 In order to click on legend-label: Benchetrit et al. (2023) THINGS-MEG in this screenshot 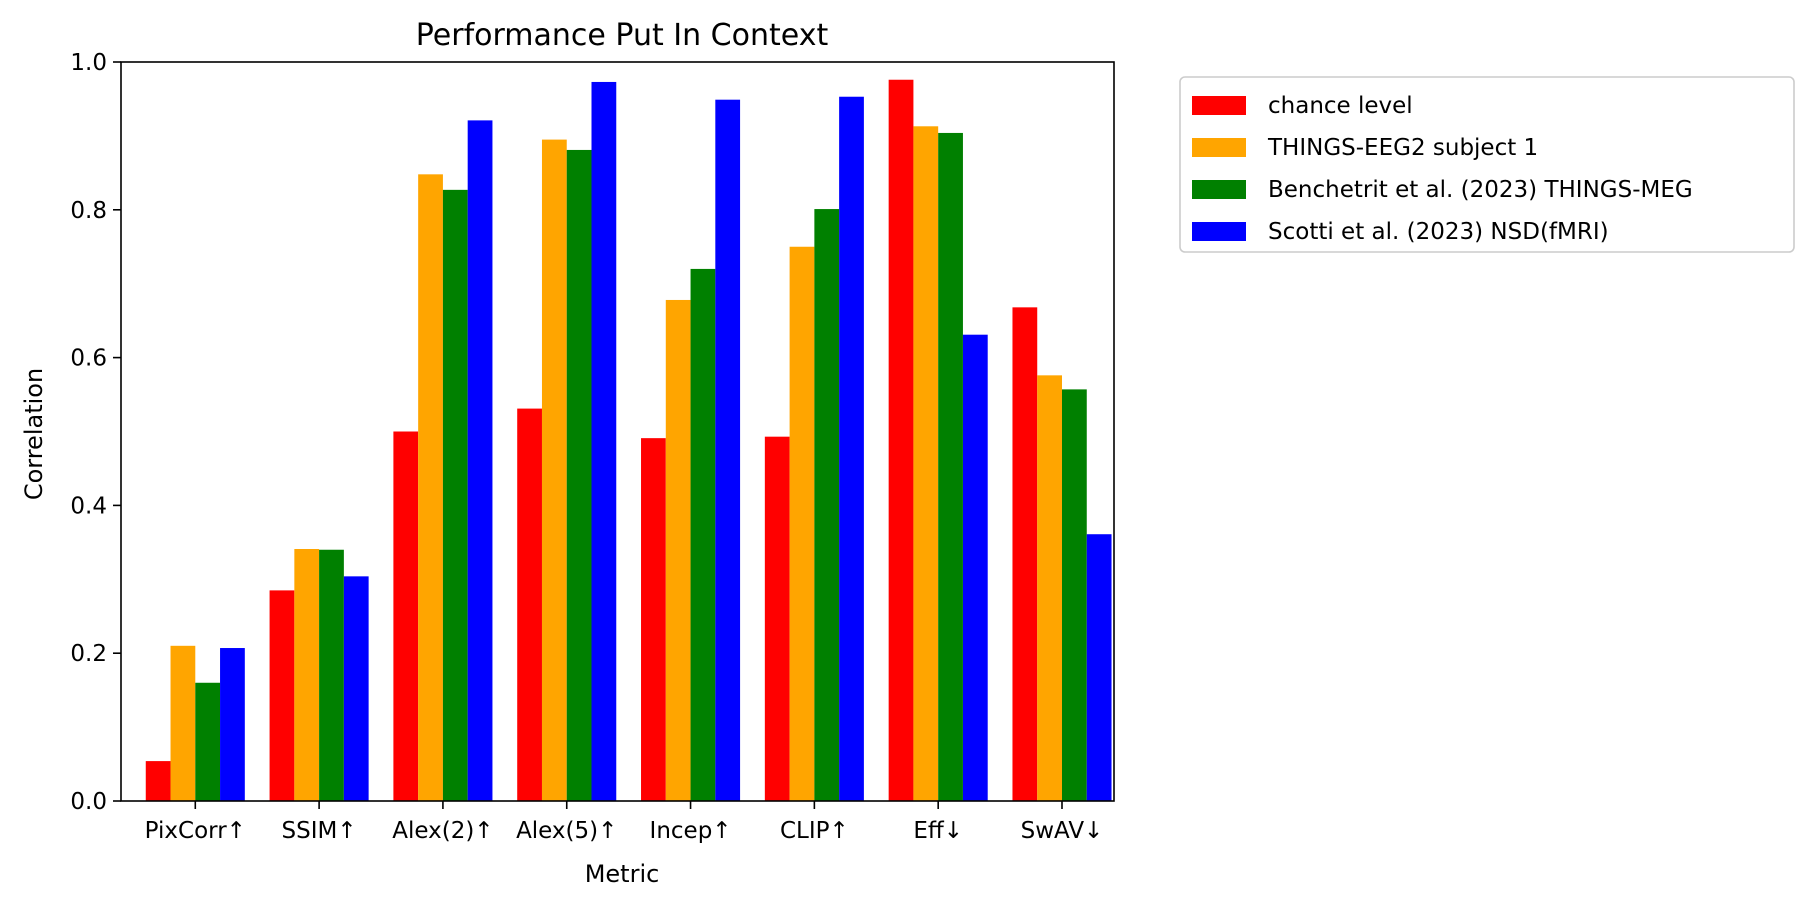, I will do `click(1480, 190)`.